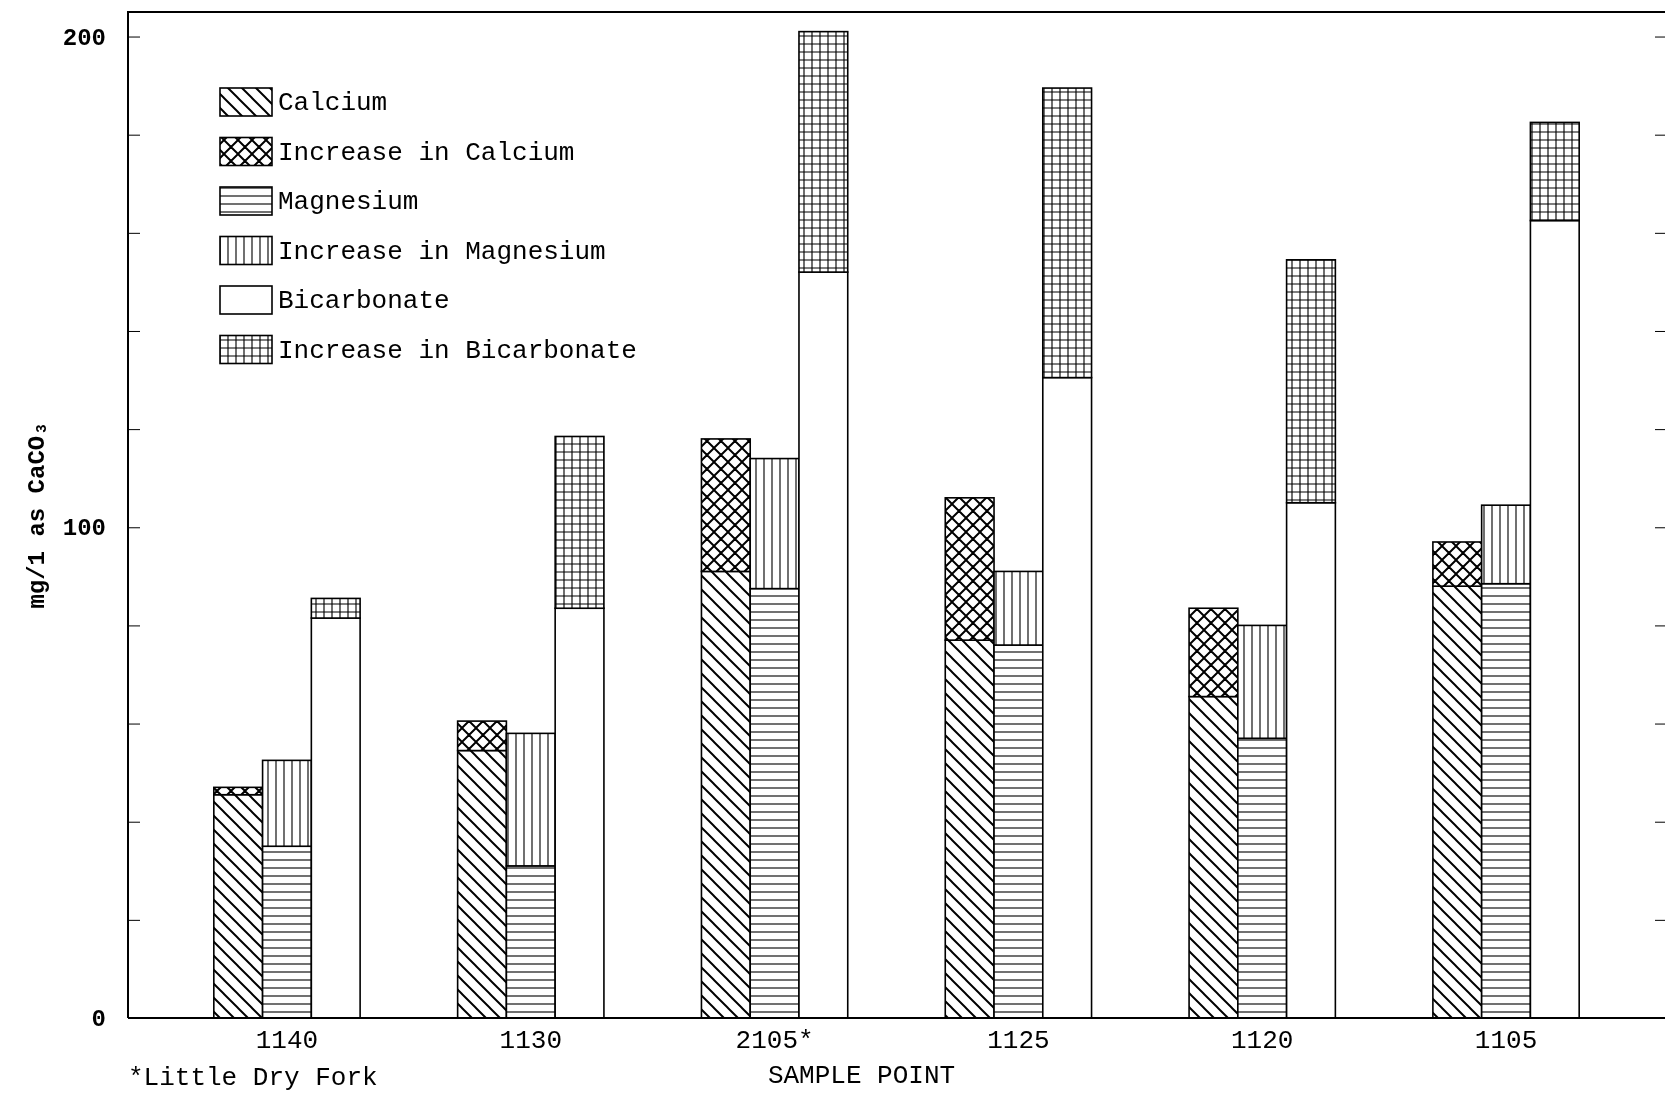 Image resolution: width=1679 pixels, height=1093 pixels. What do you see at coordinates (1506, 1041) in the screenshot?
I see `x-tick-label: 1105` at bounding box center [1506, 1041].